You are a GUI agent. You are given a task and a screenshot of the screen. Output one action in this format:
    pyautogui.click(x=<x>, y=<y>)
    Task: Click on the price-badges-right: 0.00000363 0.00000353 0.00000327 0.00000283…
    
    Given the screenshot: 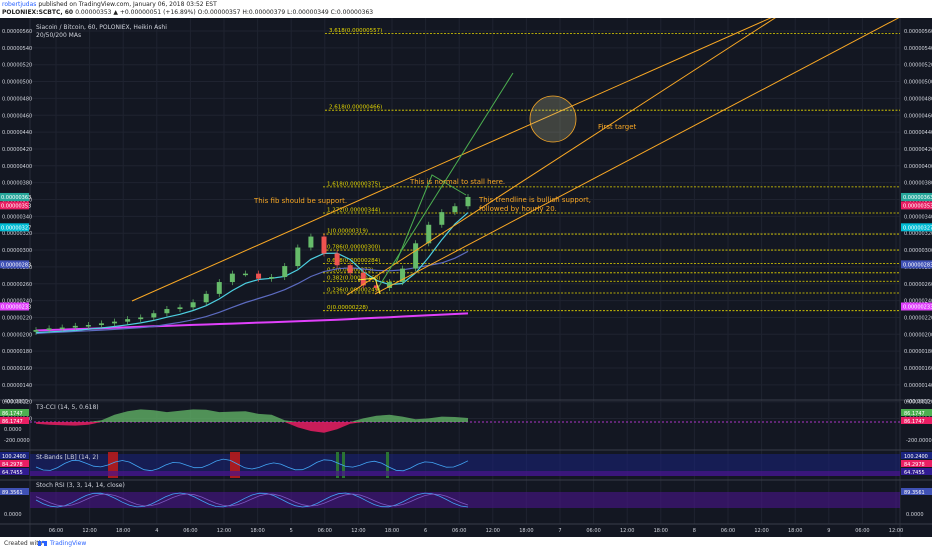 What is the action you would take?
    pyautogui.click(x=916, y=251)
    